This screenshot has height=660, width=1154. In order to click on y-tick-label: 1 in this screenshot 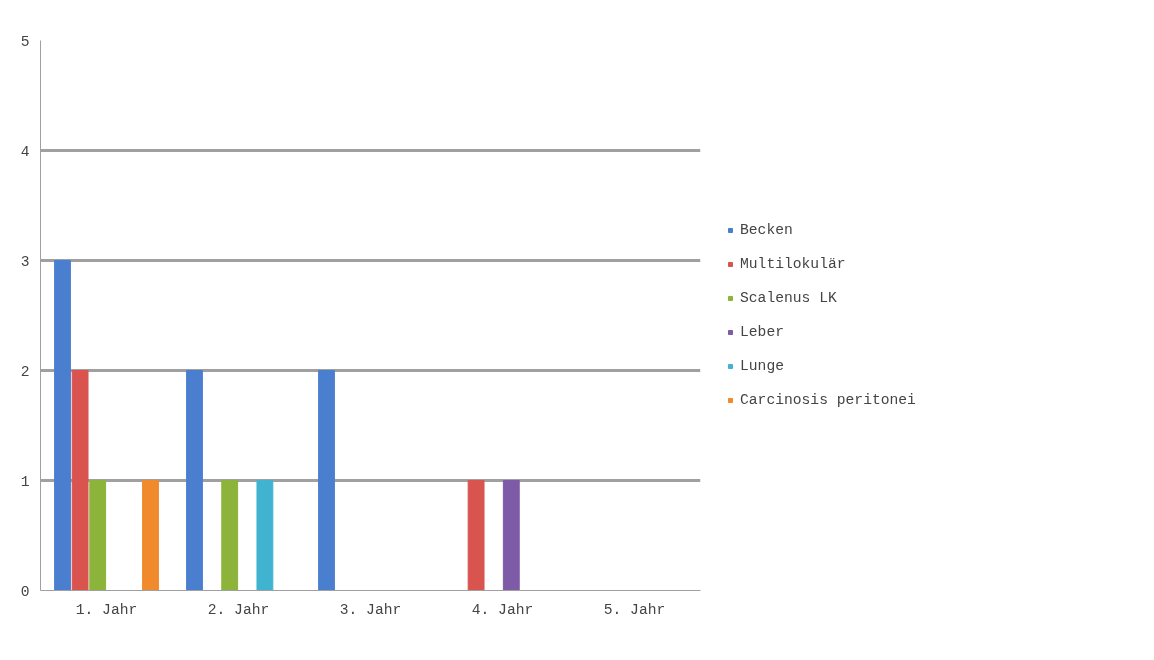, I will do `click(25, 481)`.